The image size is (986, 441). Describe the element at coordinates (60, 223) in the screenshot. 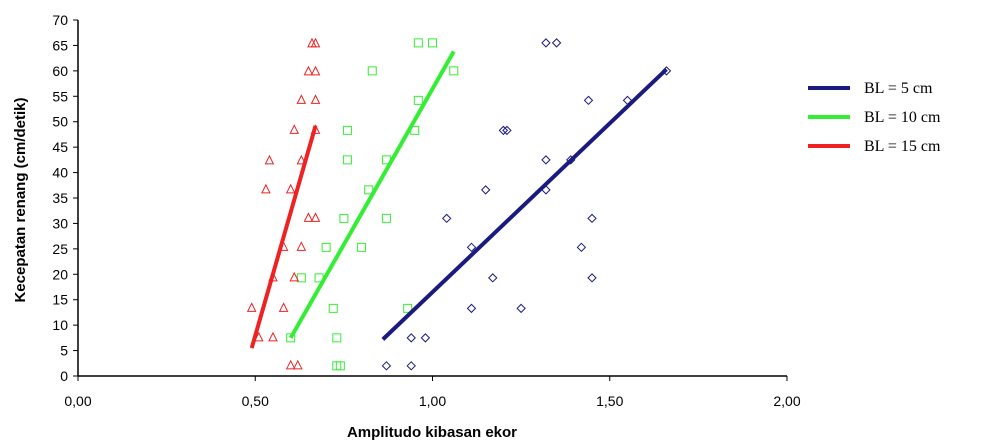

I see `y-tick-label: 30` at that location.